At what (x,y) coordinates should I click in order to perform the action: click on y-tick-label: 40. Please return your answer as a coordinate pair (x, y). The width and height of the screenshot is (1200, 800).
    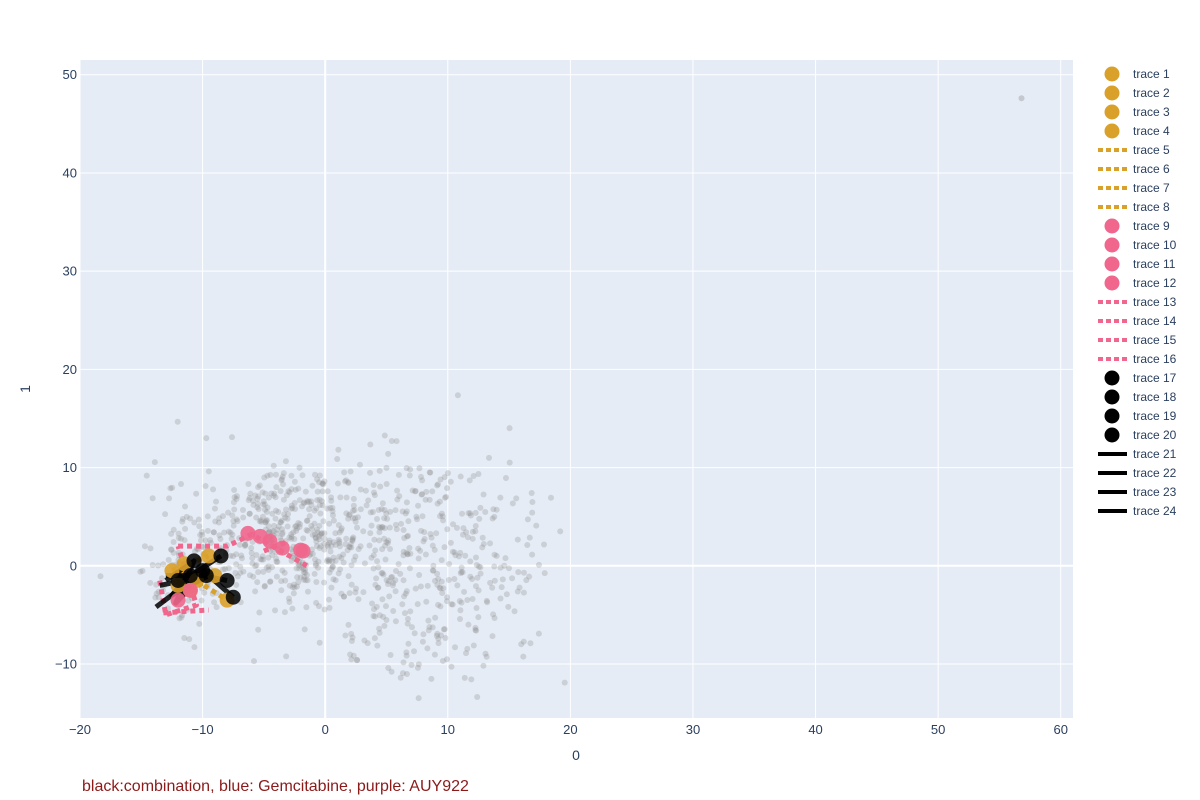
    Looking at the image, I should click on (70, 172).